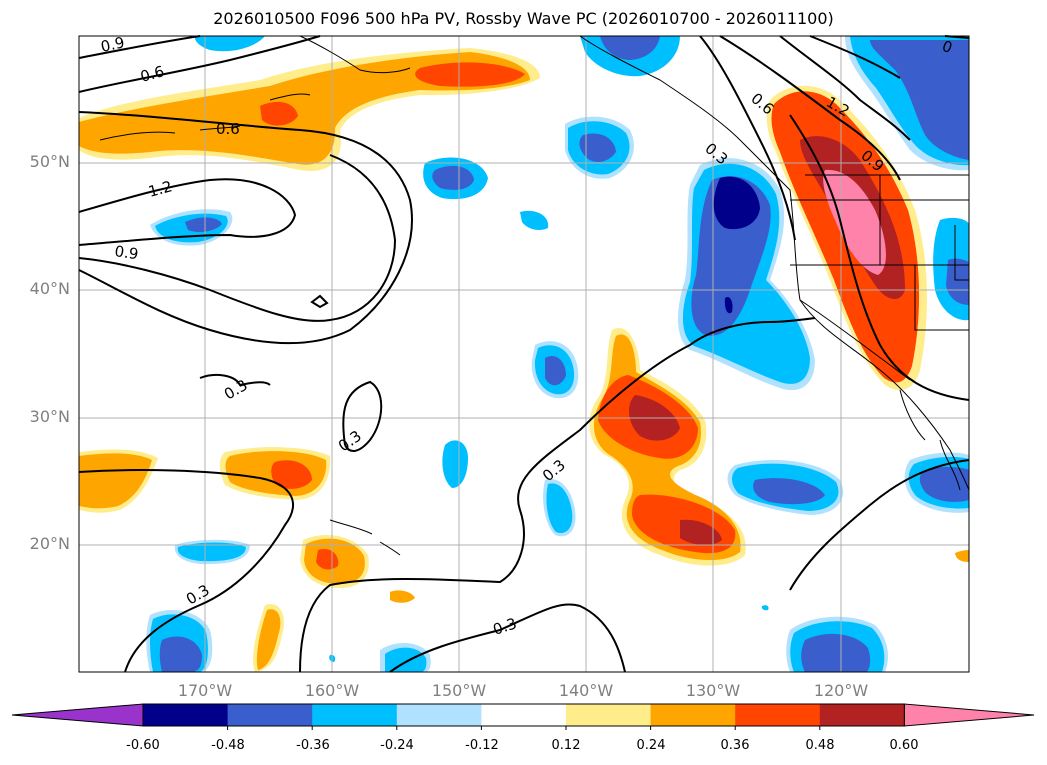 The height and width of the screenshot is (765, 1047). What do you see at coordinates (205, 690) in the screenshot?
I see `lon-label: 170°W` at bounding box center [205, 690].